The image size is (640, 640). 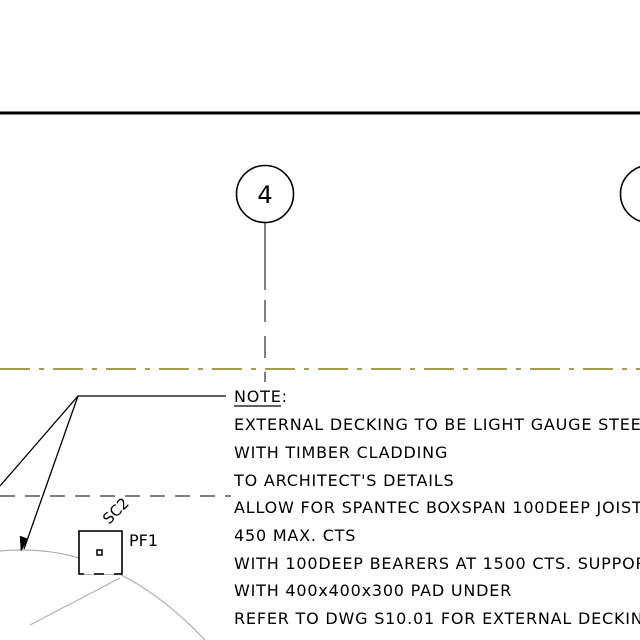 I want to click on grid-bubble-4-label: 4, so click(x=264, y=195).